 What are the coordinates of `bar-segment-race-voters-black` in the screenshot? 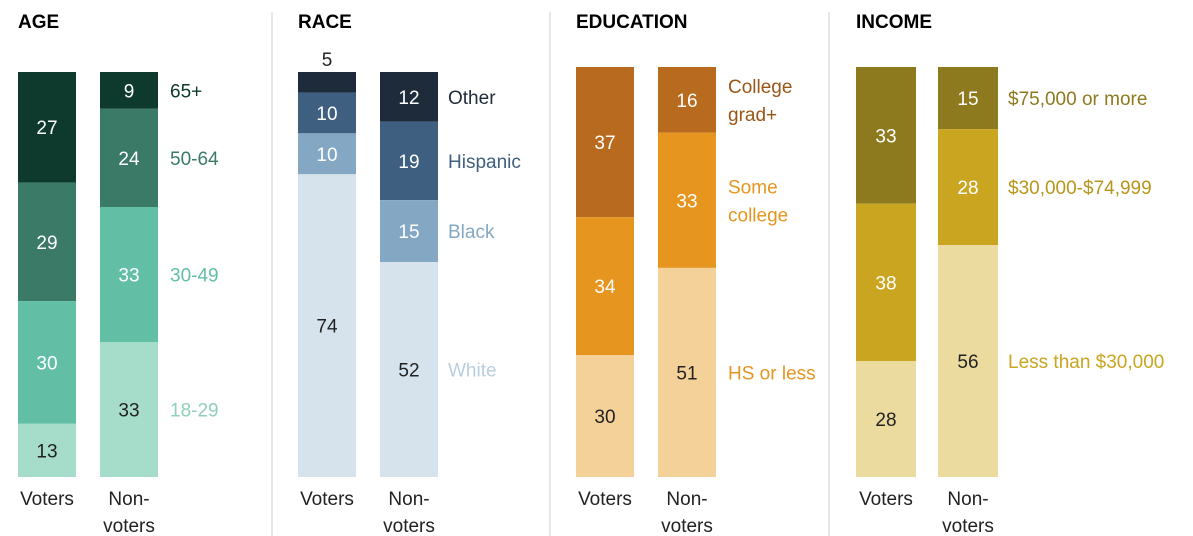 It's located at (327, 154).